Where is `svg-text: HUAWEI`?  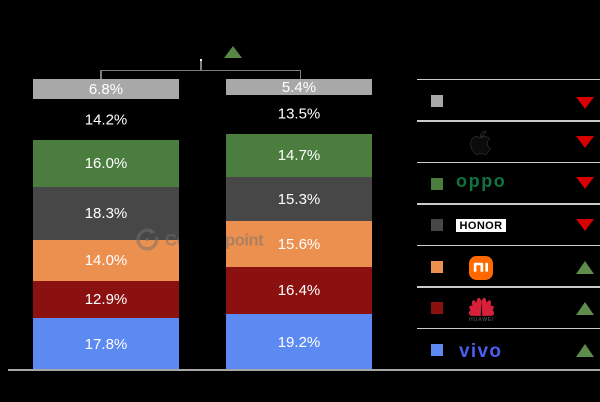
svg-text: HUAWEI is located at coordinates (481, 319).